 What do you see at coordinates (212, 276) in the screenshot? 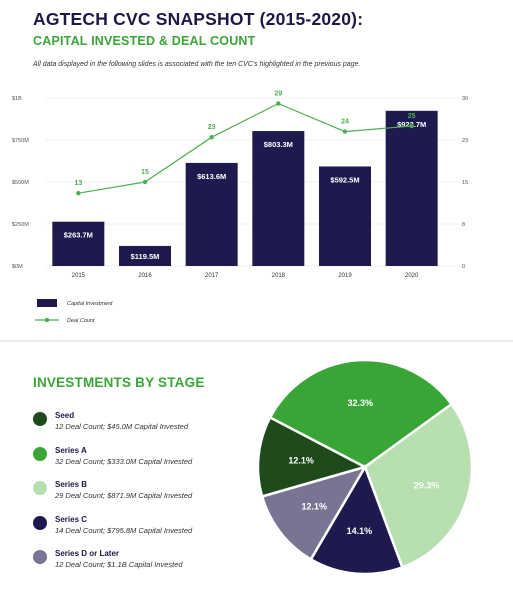
I see `x-tick-label: 2017` at bounding box center [212, 276].